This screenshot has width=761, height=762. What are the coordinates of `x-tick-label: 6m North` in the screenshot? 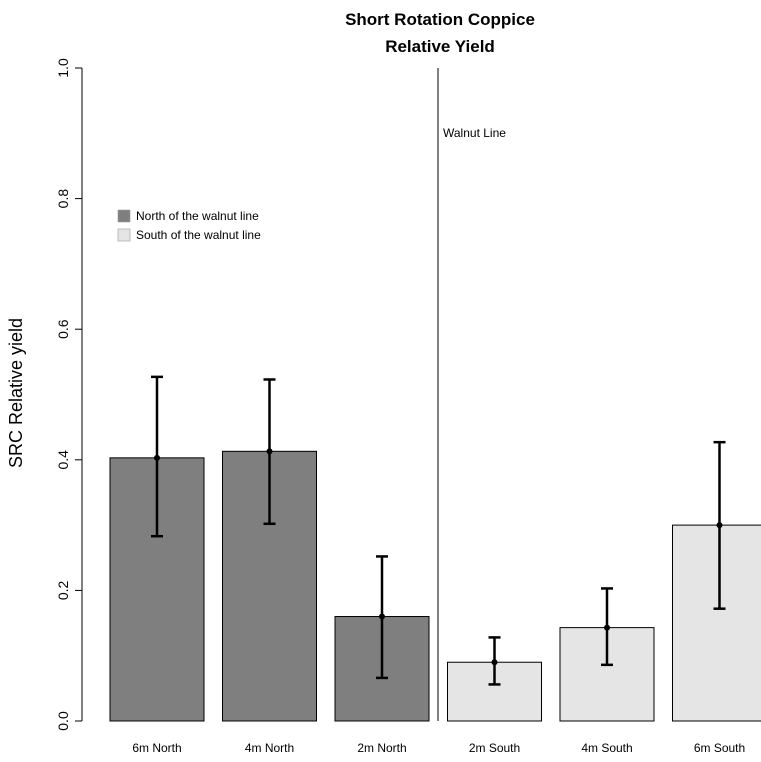 It's located at (156, 748).